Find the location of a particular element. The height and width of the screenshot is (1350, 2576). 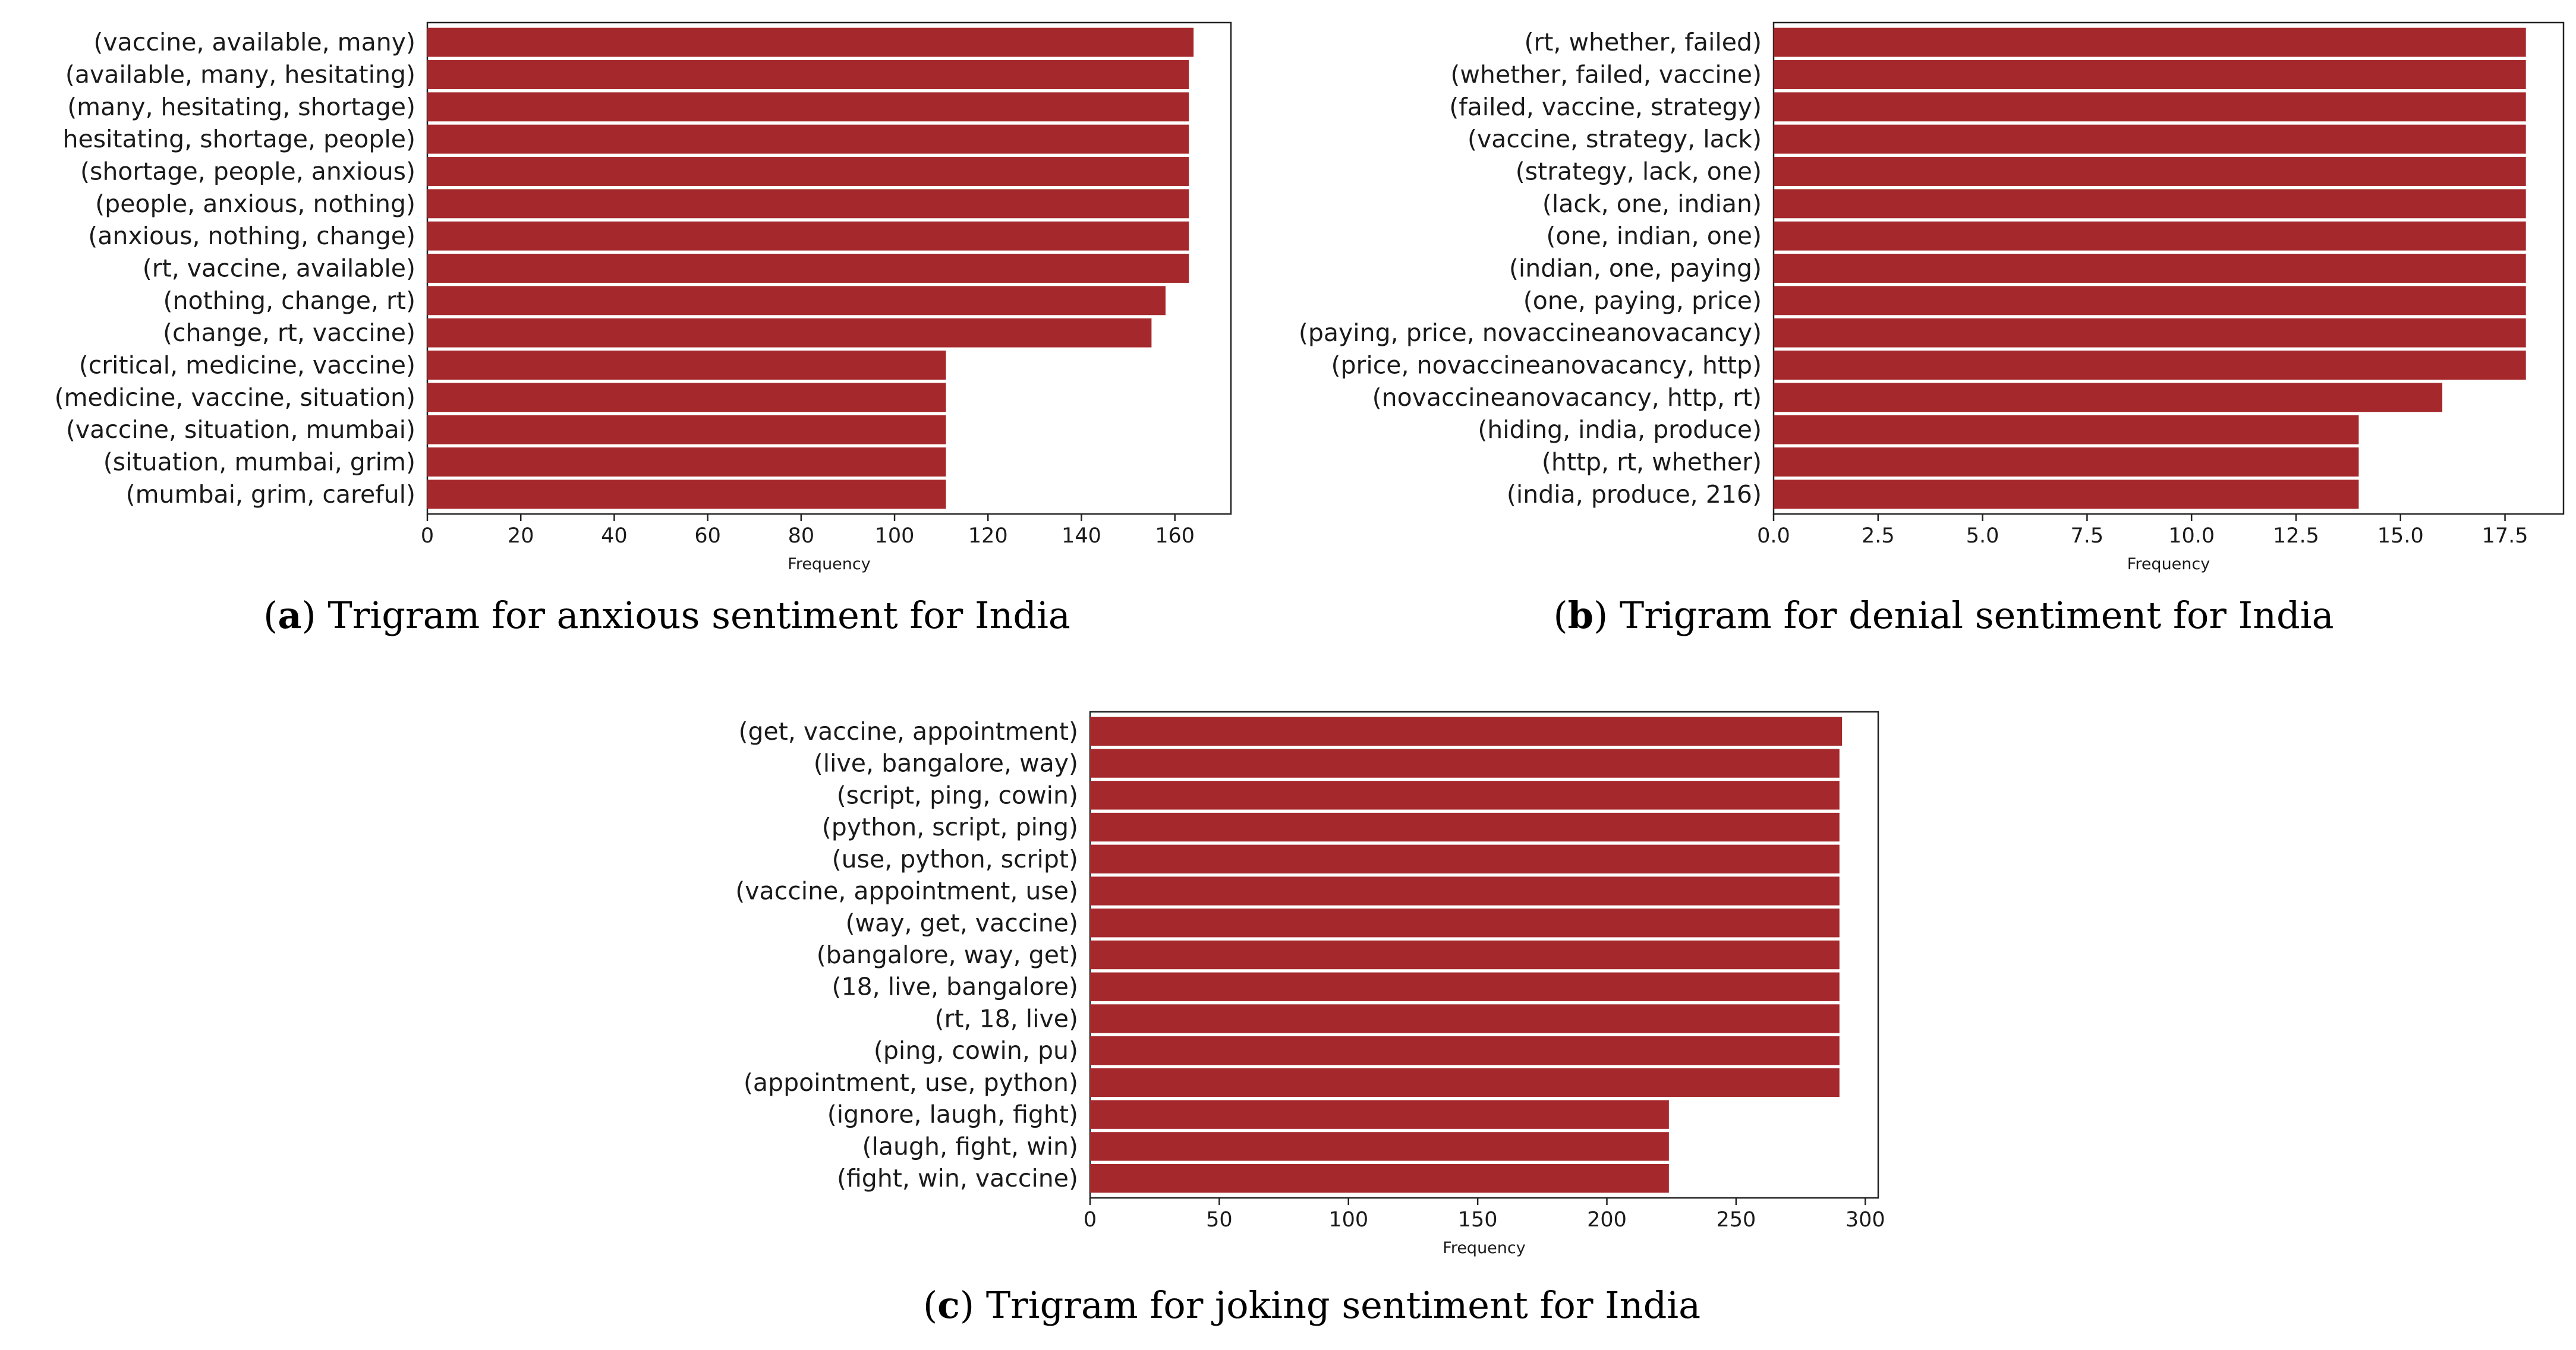

x-tick-label: 5.0 is located at coordinates (1983, 536).